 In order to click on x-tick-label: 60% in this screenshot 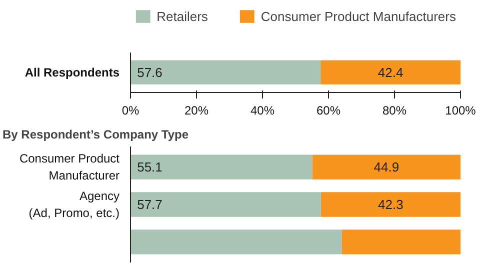, I will do `click(328, 111)`.